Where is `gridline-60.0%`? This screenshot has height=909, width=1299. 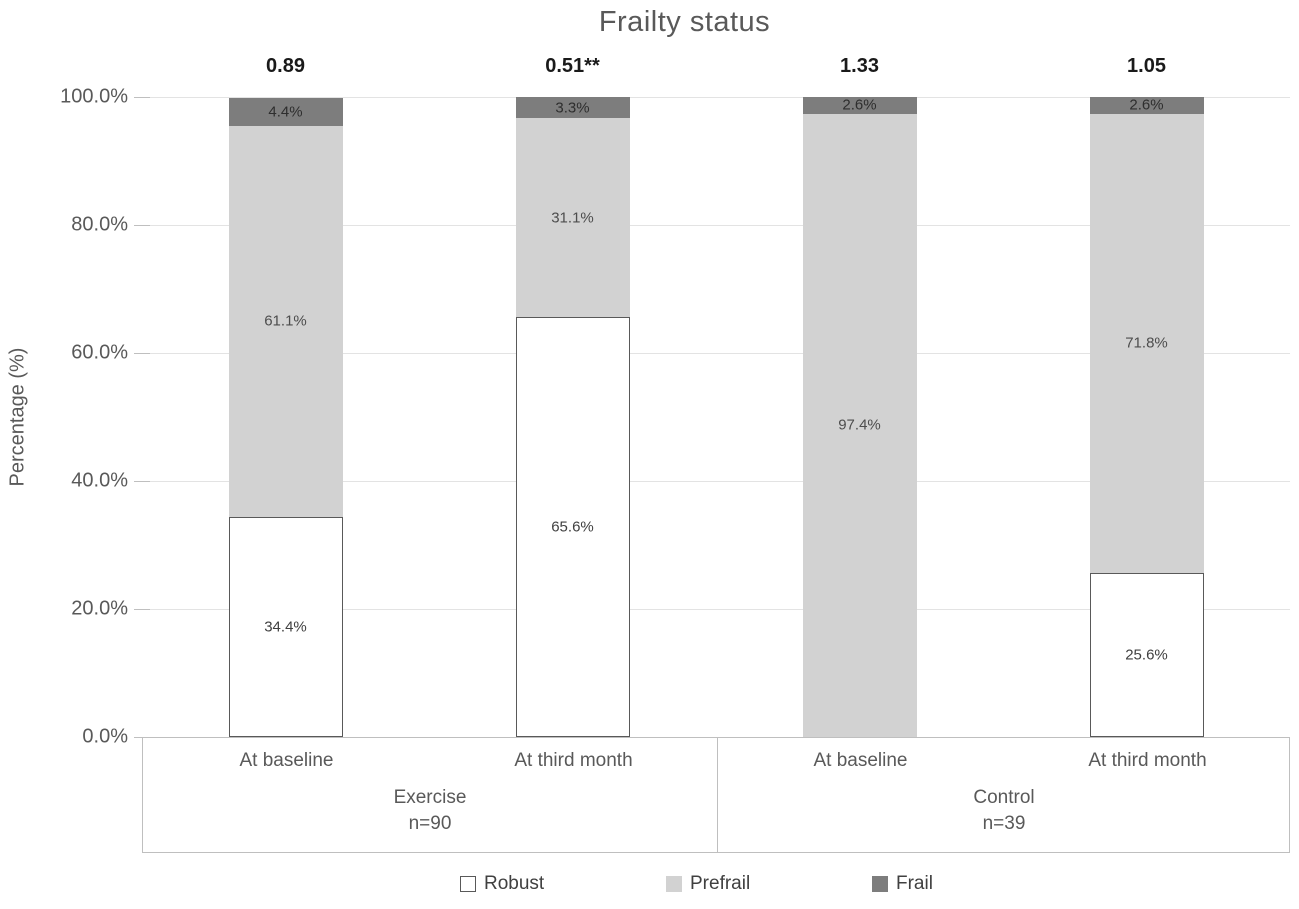 gridline-60.0% is located at coordinates (716, 353).